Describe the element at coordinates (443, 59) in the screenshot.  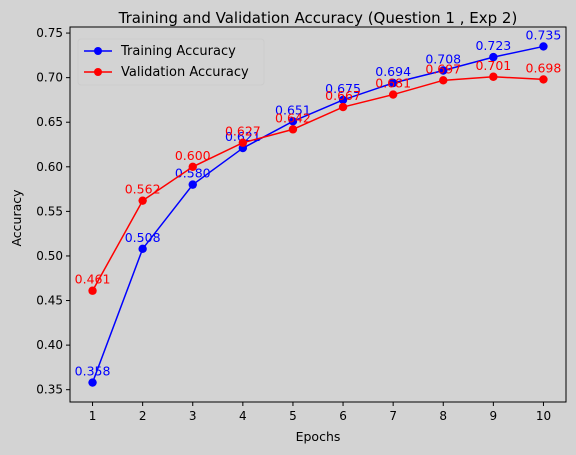
I see `training-accuracy-data-label: 0.708` at that location.